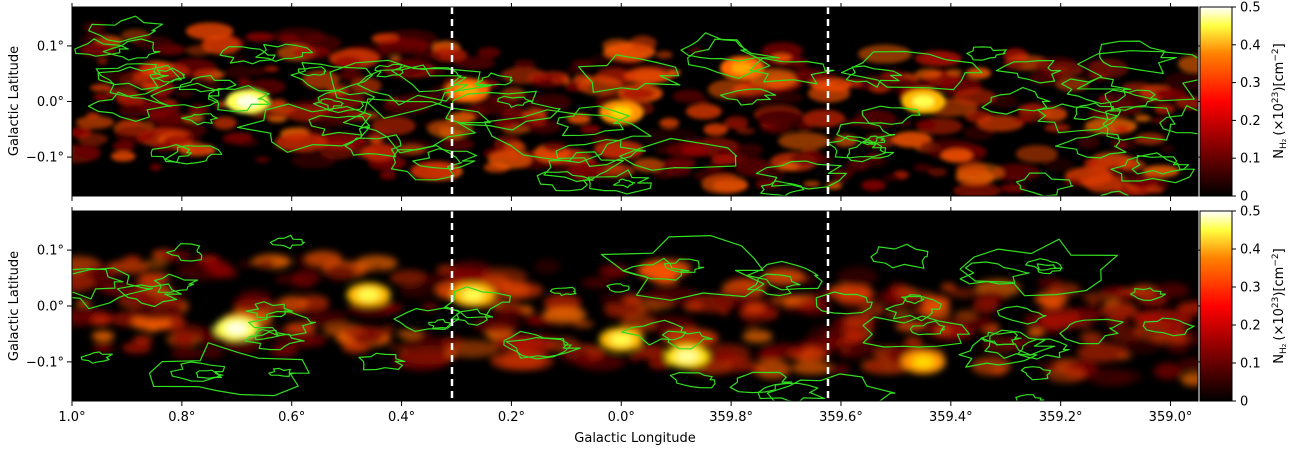 Image resolution: width=1311 pixels, height=449 pixels. I want to click on colorbar-tick-label: 0.2, so click(1250, 121).